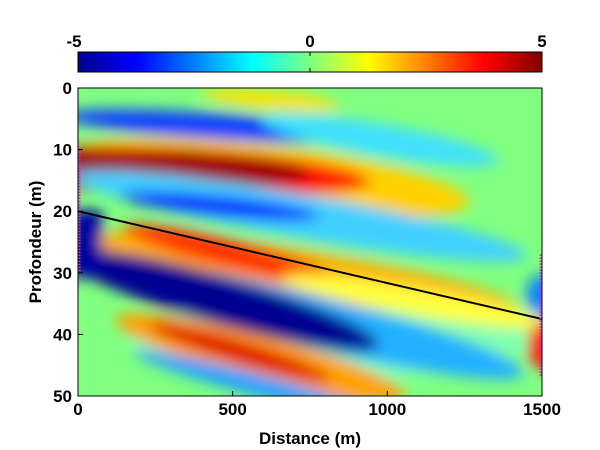 The image size is (600, 450). What do you see at coordinates (73, 41) in the screenshot?
I see `colorbar-tick-min: -5` at bounding box center [73, 41].